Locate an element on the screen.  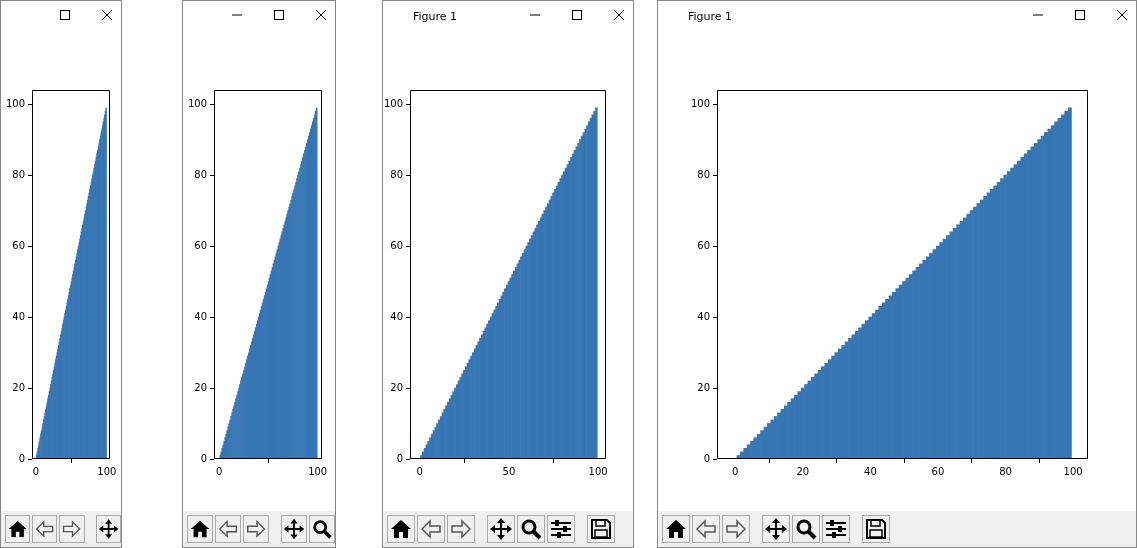
x-tick-label: 80 is located at coordinates (1005, 471).